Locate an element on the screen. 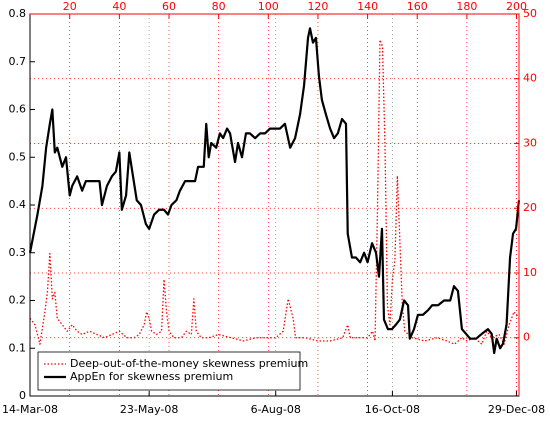 The width and height of the screenshot is (550, 423). y-tick-label: 0.4 is located at coordinates (18, 204).